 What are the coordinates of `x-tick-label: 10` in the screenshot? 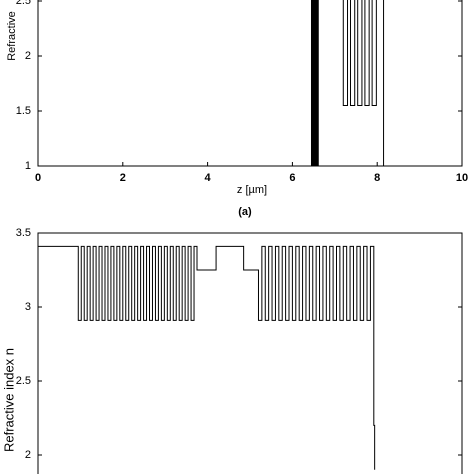 It's located at (462, 178).